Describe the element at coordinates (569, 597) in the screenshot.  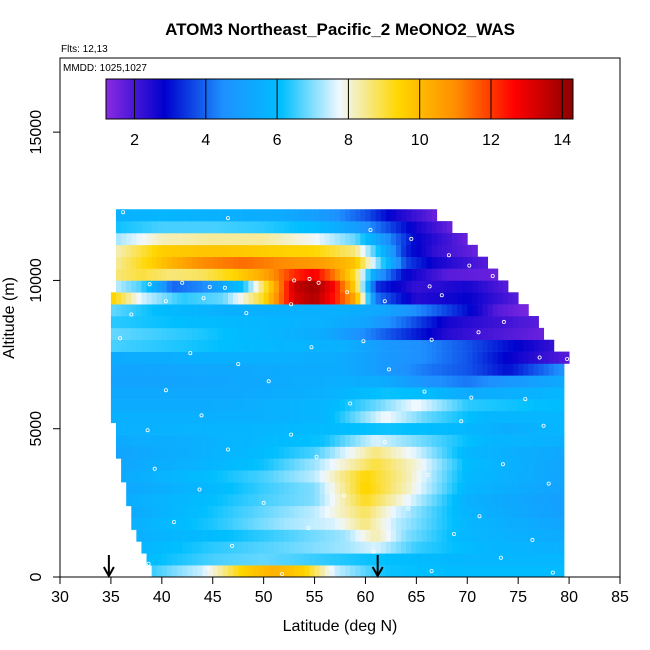
I see `x-tick-label: 80` at that location.